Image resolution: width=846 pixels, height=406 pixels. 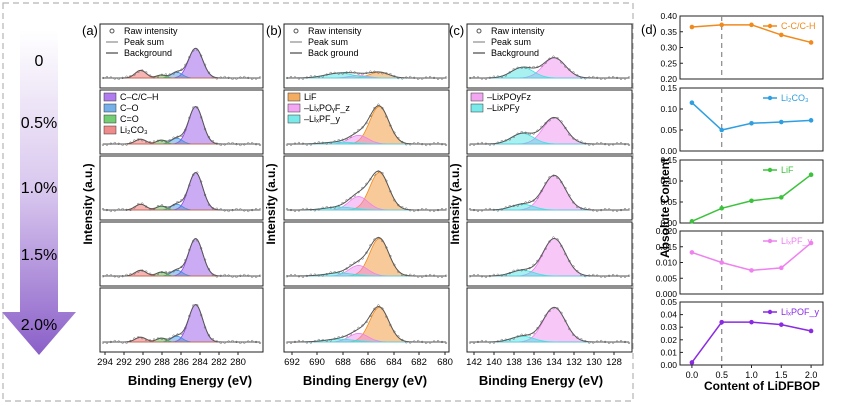 What do you see at coordinates (811, 375) in the screenshot?
I see `line-xtick-label: 2.0` at bounding box center [811, 375].